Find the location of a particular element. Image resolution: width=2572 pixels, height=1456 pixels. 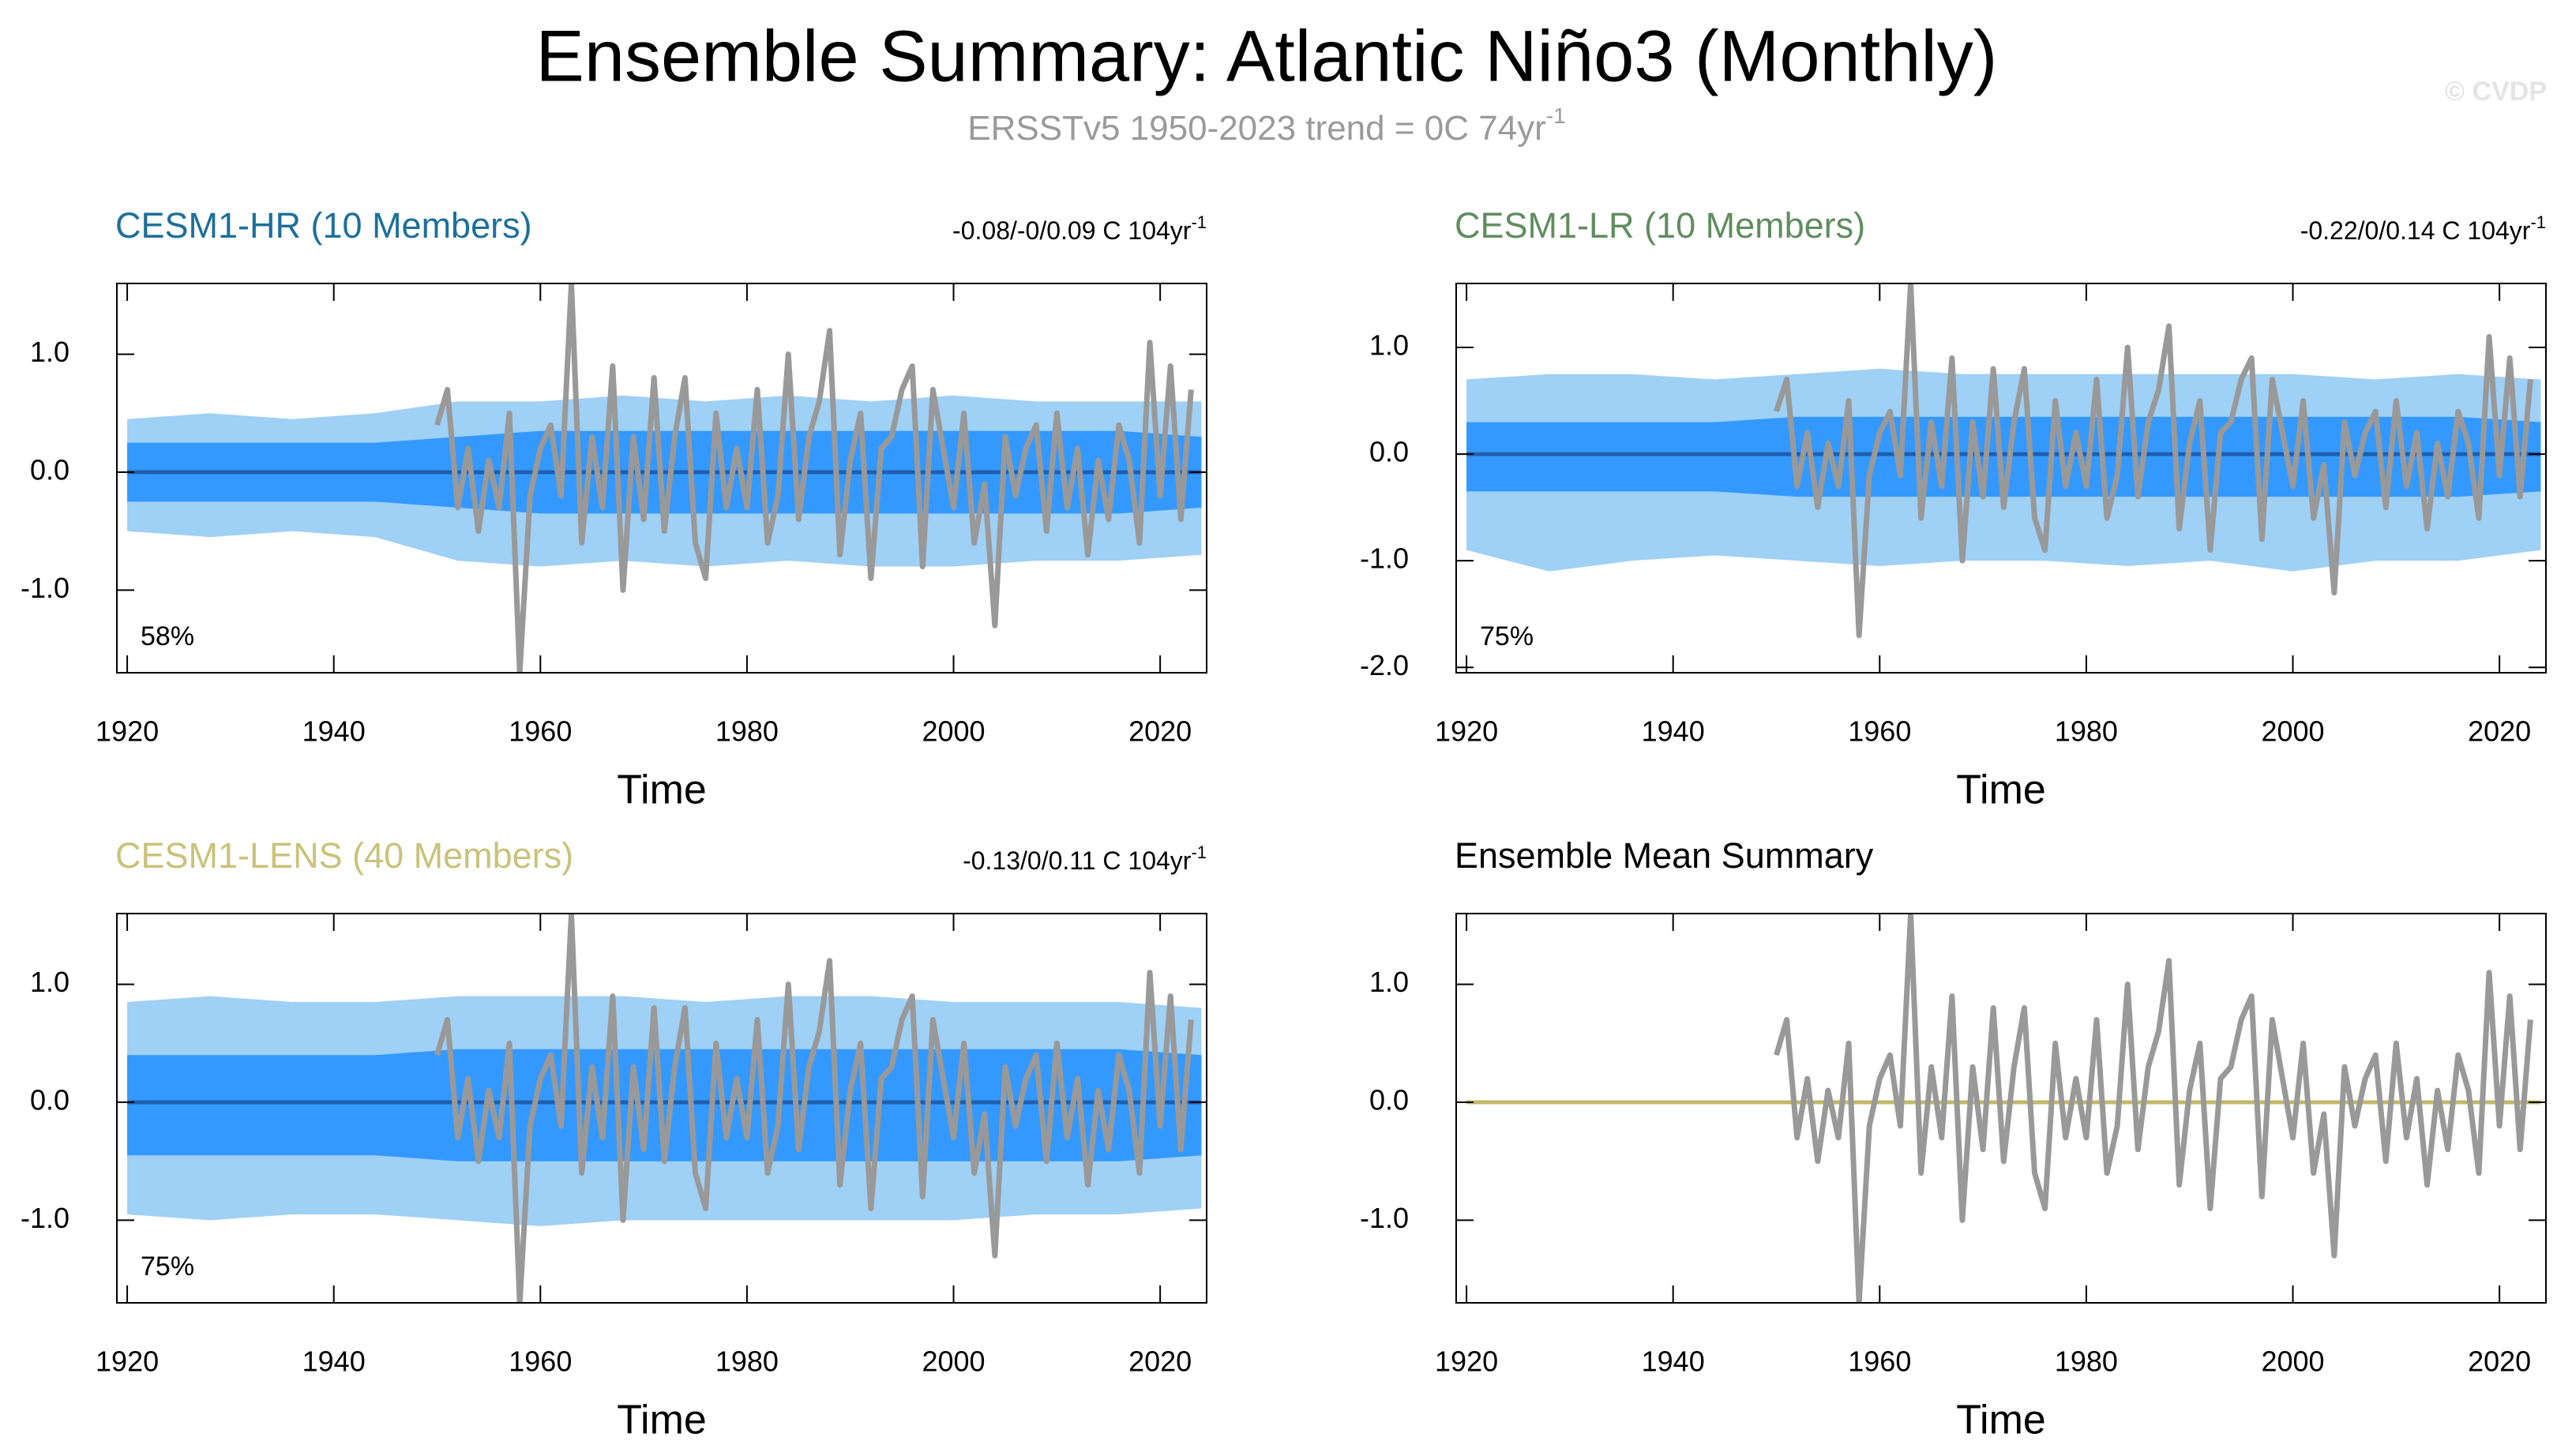

watermark: © CVDP is located at coordinates (2496, 92).